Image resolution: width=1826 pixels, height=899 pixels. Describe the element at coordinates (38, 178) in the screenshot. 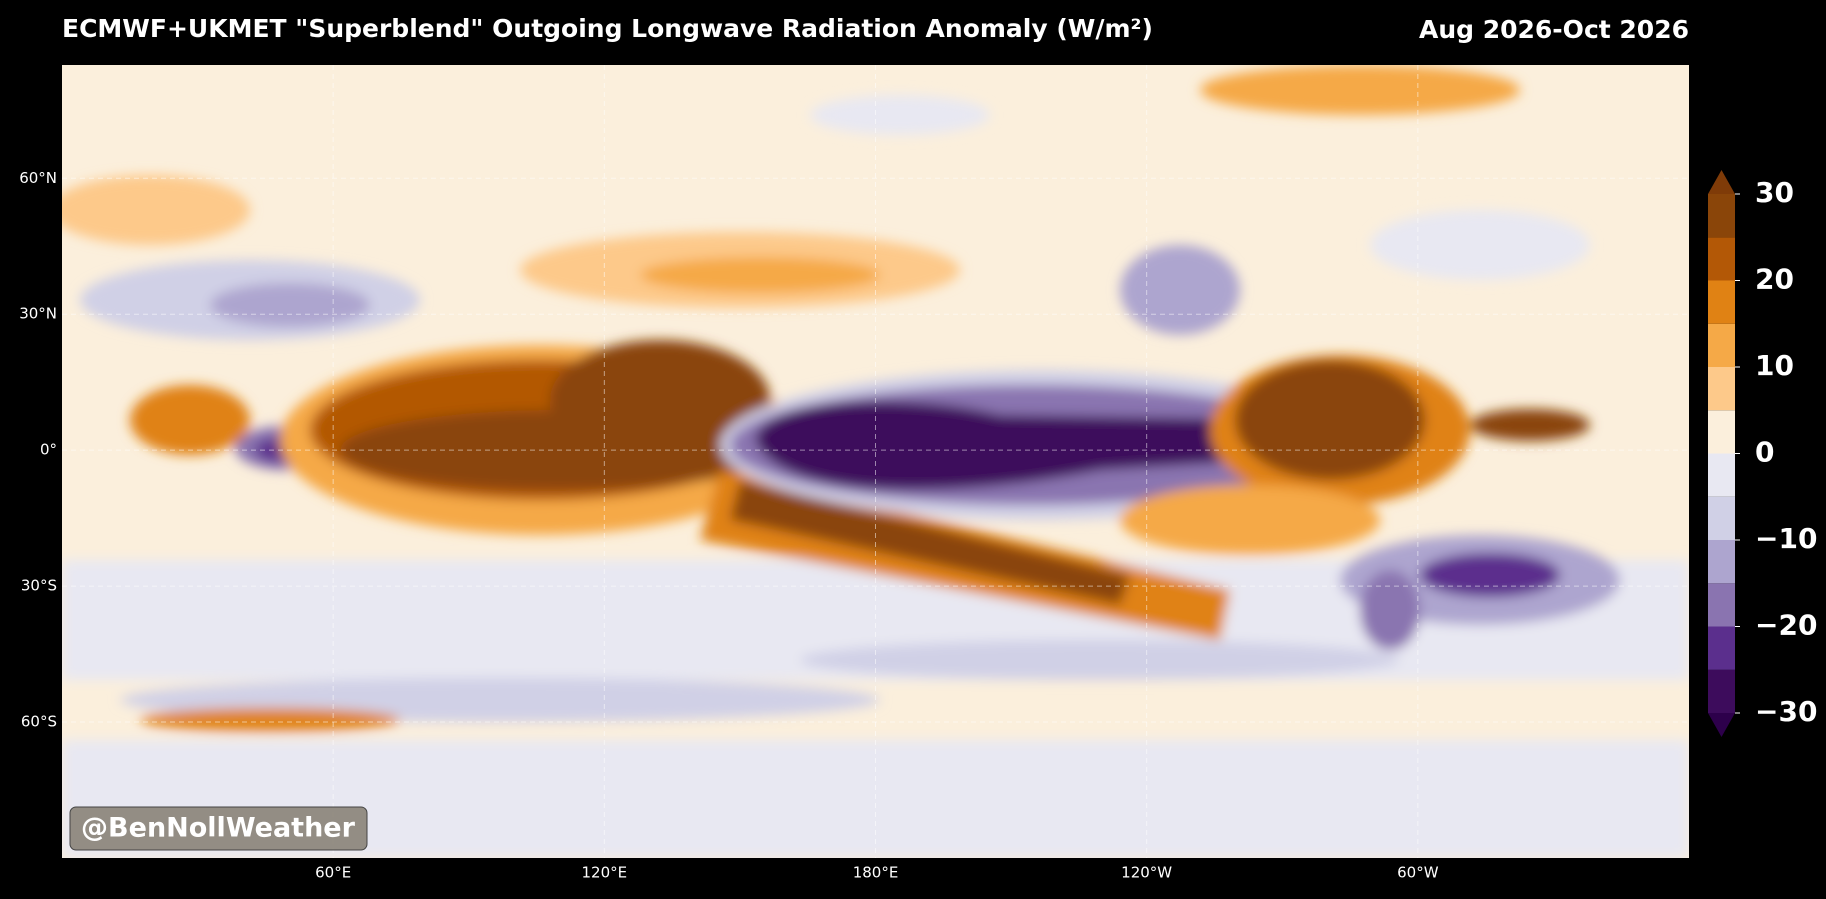

I see `lat-tick-label: 60°N` at that location.